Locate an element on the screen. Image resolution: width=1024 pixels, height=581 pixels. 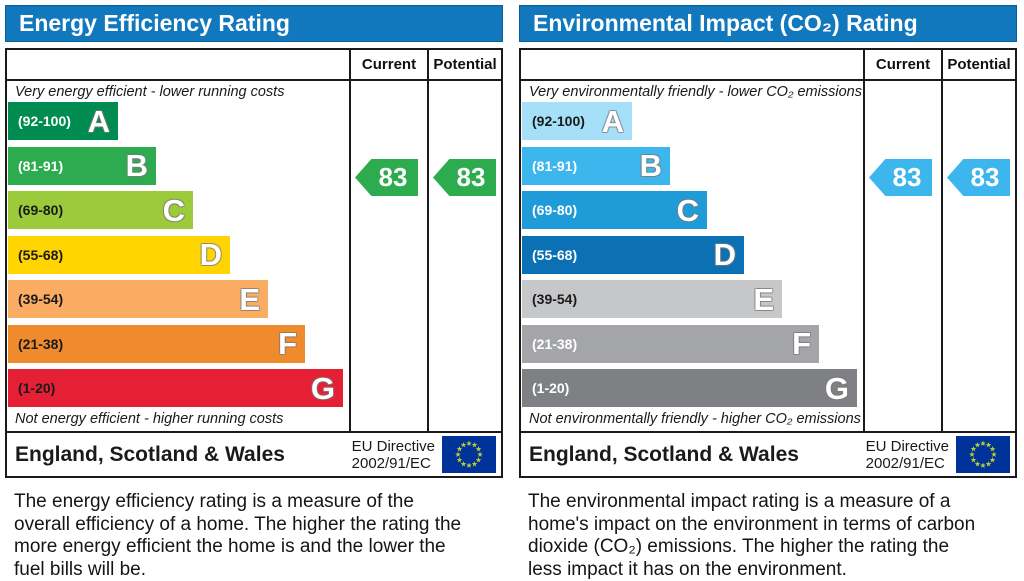
panel-title: Environmental Impact (CO₂) Rating is located at coordinates (725, 23).